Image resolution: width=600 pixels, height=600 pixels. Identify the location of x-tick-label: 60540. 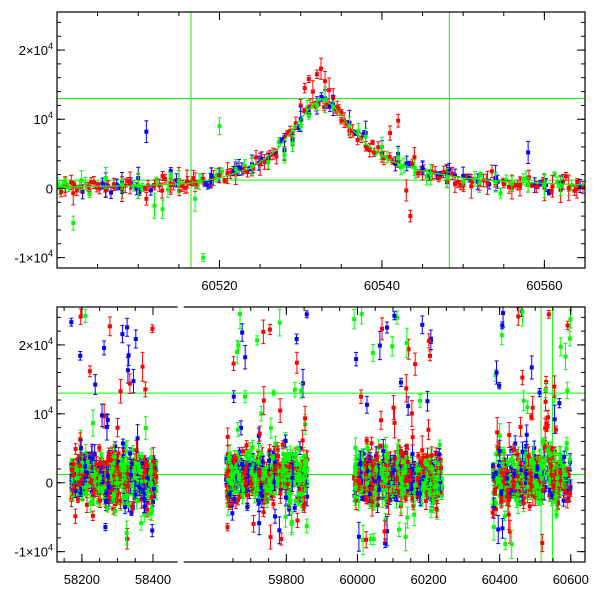
(382, 285).